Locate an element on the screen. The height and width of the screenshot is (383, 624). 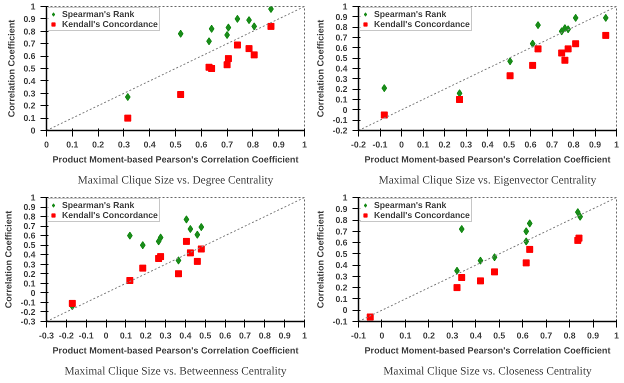
text: Maximal Clique Size vs. Closeness Centrality is located at coordinates (487, 372).